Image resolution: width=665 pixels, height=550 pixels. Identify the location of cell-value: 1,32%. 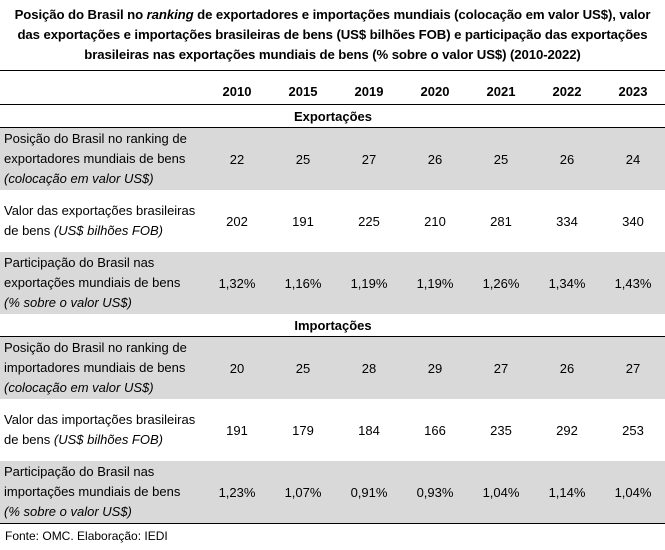
(237, 283).